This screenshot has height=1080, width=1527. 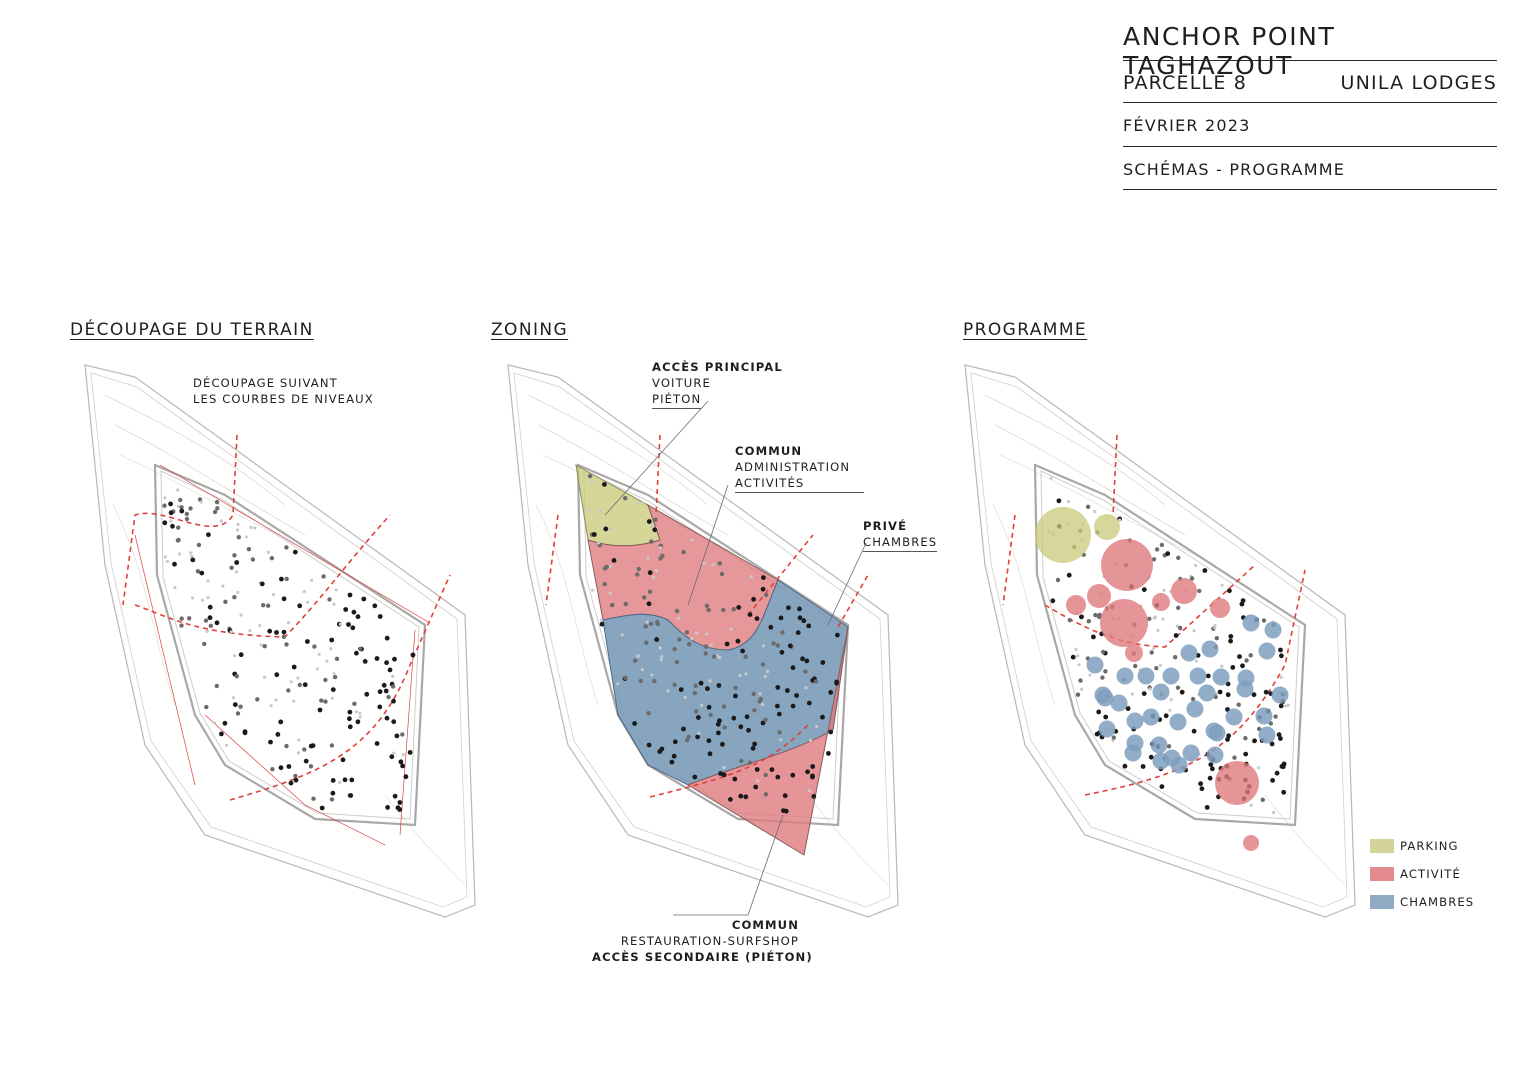 I want to click on label-line: PIÉTON, so click(x=677, y=400).